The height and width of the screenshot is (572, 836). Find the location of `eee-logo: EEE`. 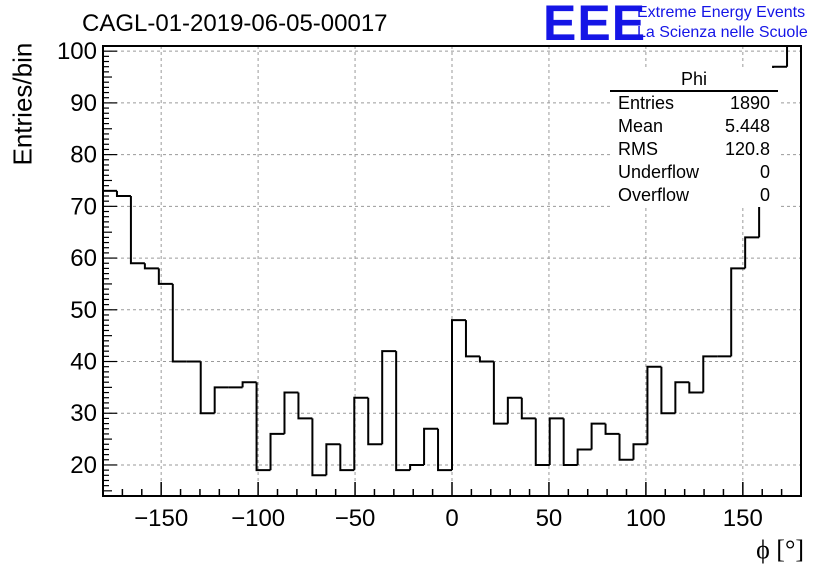

eee-logo: EEE is located at coordinates (595, 25).